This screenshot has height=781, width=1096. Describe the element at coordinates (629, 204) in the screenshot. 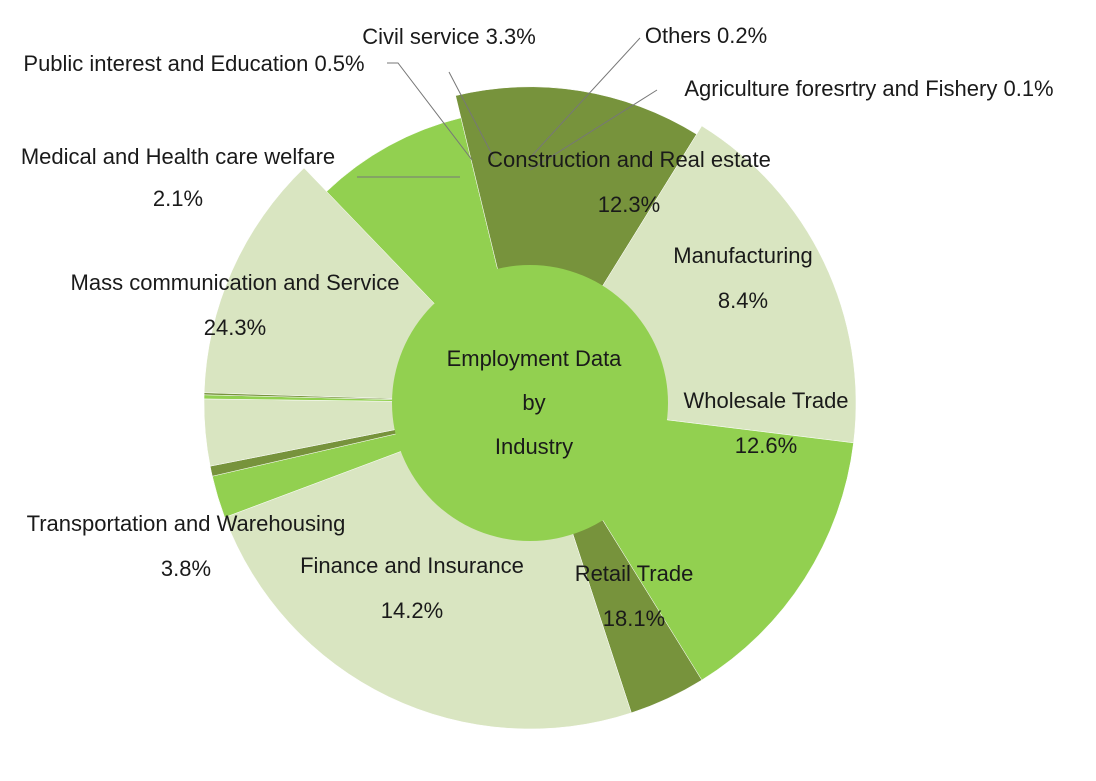

I see `value-label-construction-and-real-estate: 12.3%` at that location.